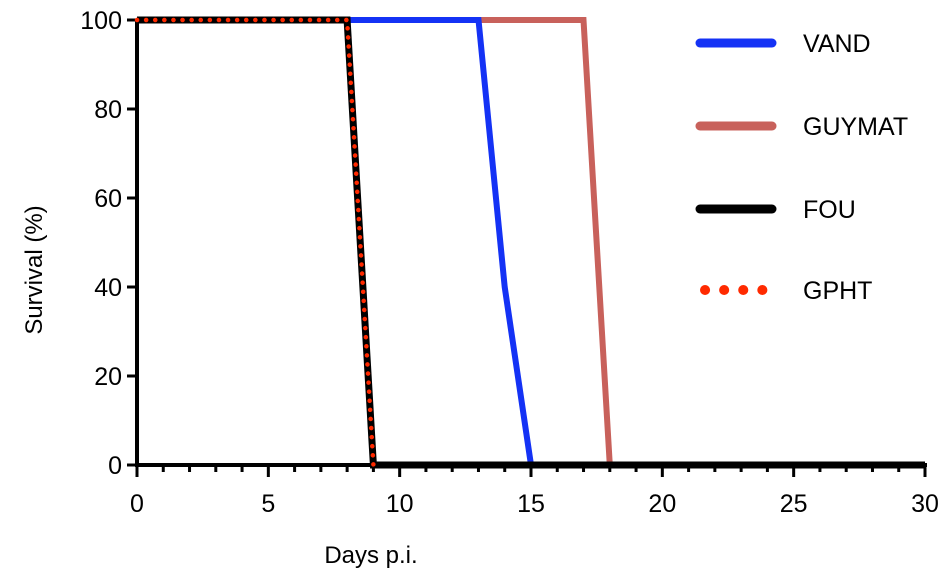 This screenshot has height=583, width=942. What do you see at coordinates (115, 466) in the screenshot?
I see `y-tick-label: 0` at bounding box center [115, 466].